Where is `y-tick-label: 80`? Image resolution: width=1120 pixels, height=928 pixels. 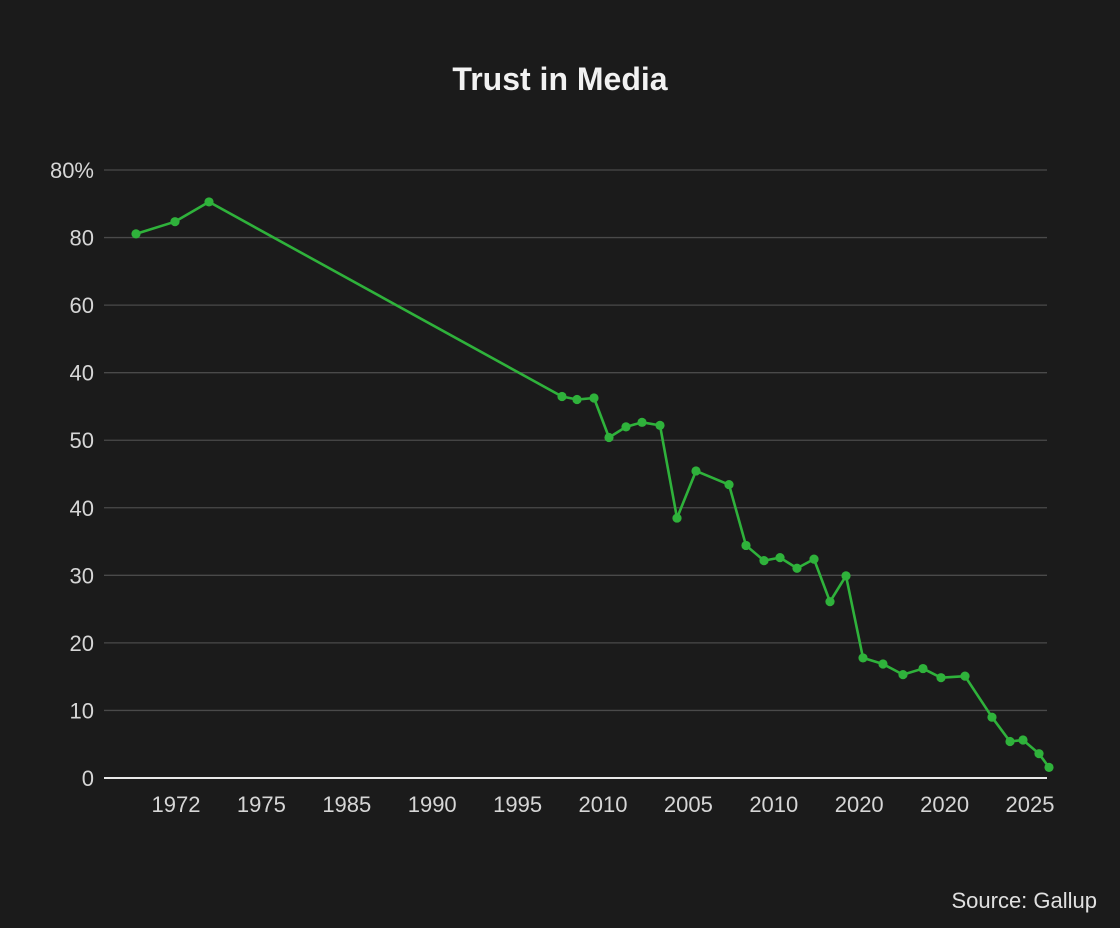 y-tick-label: 80 is located at coordinates (82, 238).